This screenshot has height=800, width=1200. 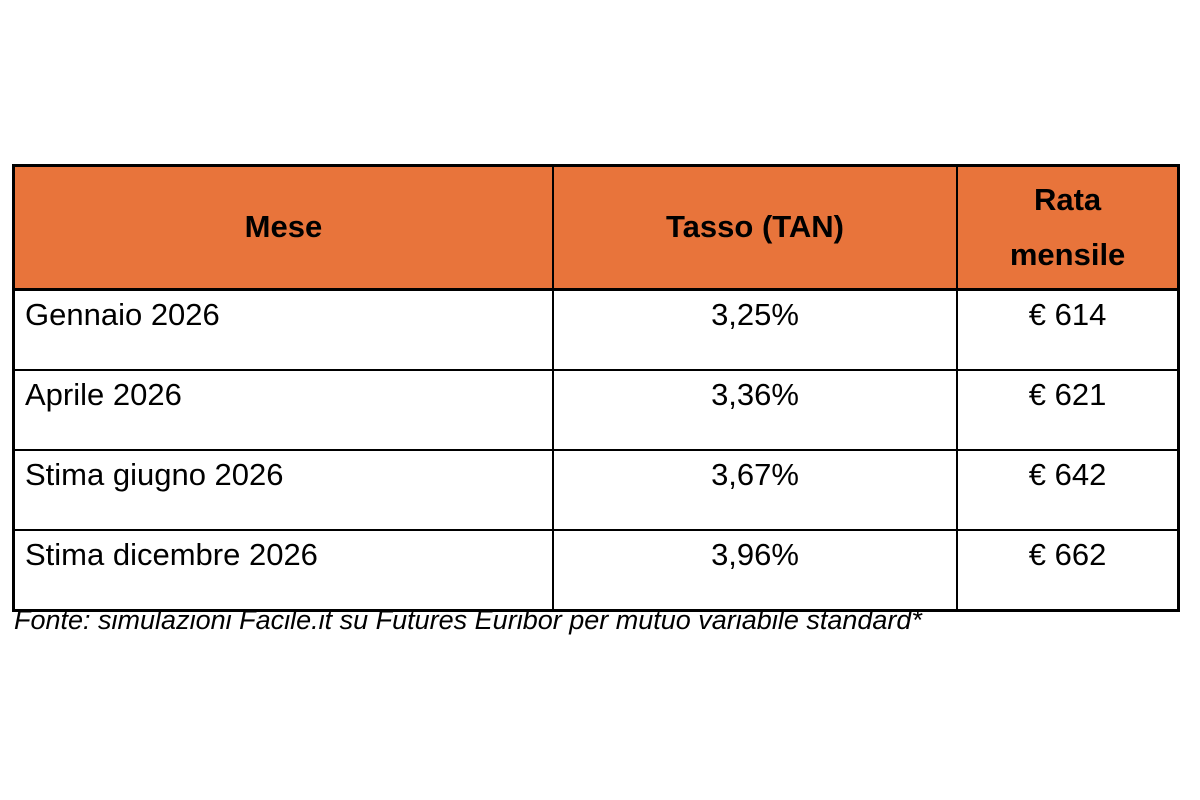 What do you see at coordinates (1068, 227) in the screenshot?
I see `column-header-rata-mensile: Rata mensile` at bounding box center [1068, 227].